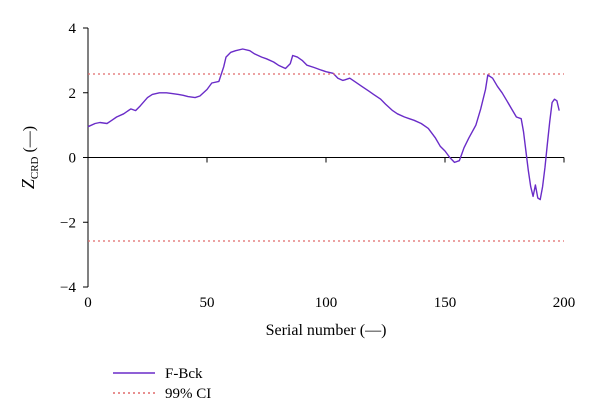 This screenshot has height=418, width=600. What do you see at coordinates (326, 303) in the screenshot?
I see `x-tick-label: 100` at bounding box center [326, 303].